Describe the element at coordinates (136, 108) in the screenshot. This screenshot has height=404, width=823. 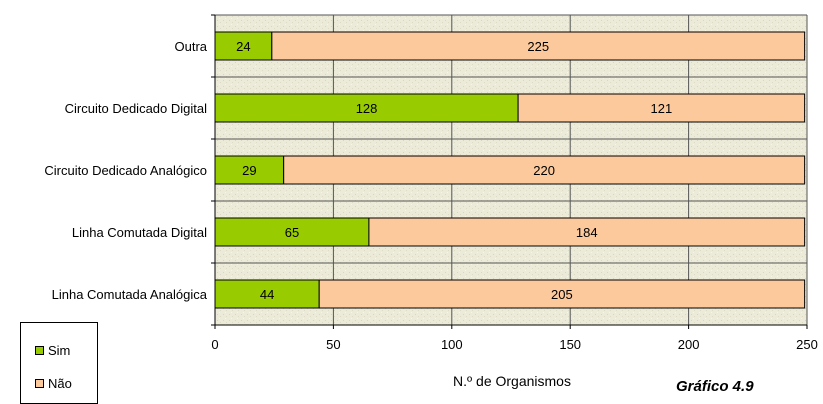
I see `category-label: Circuito Dedicado Digital` at that location.